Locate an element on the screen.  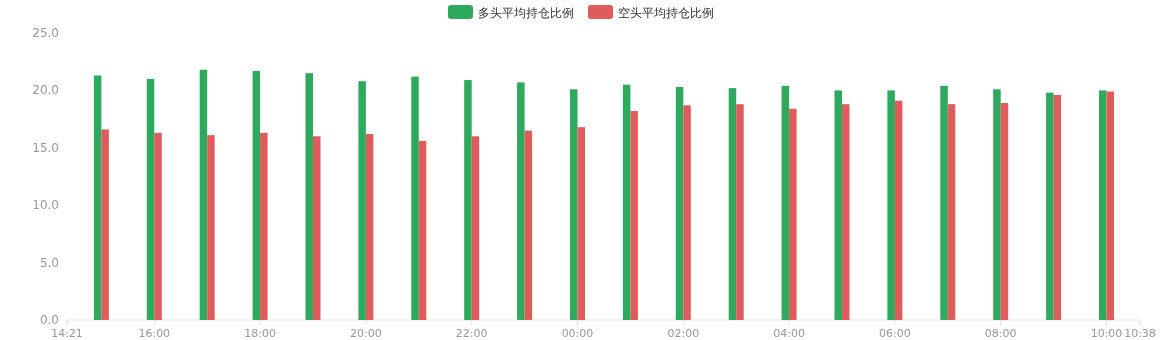
x-tick-label: 16:00 is located at coordinates (154, 333).